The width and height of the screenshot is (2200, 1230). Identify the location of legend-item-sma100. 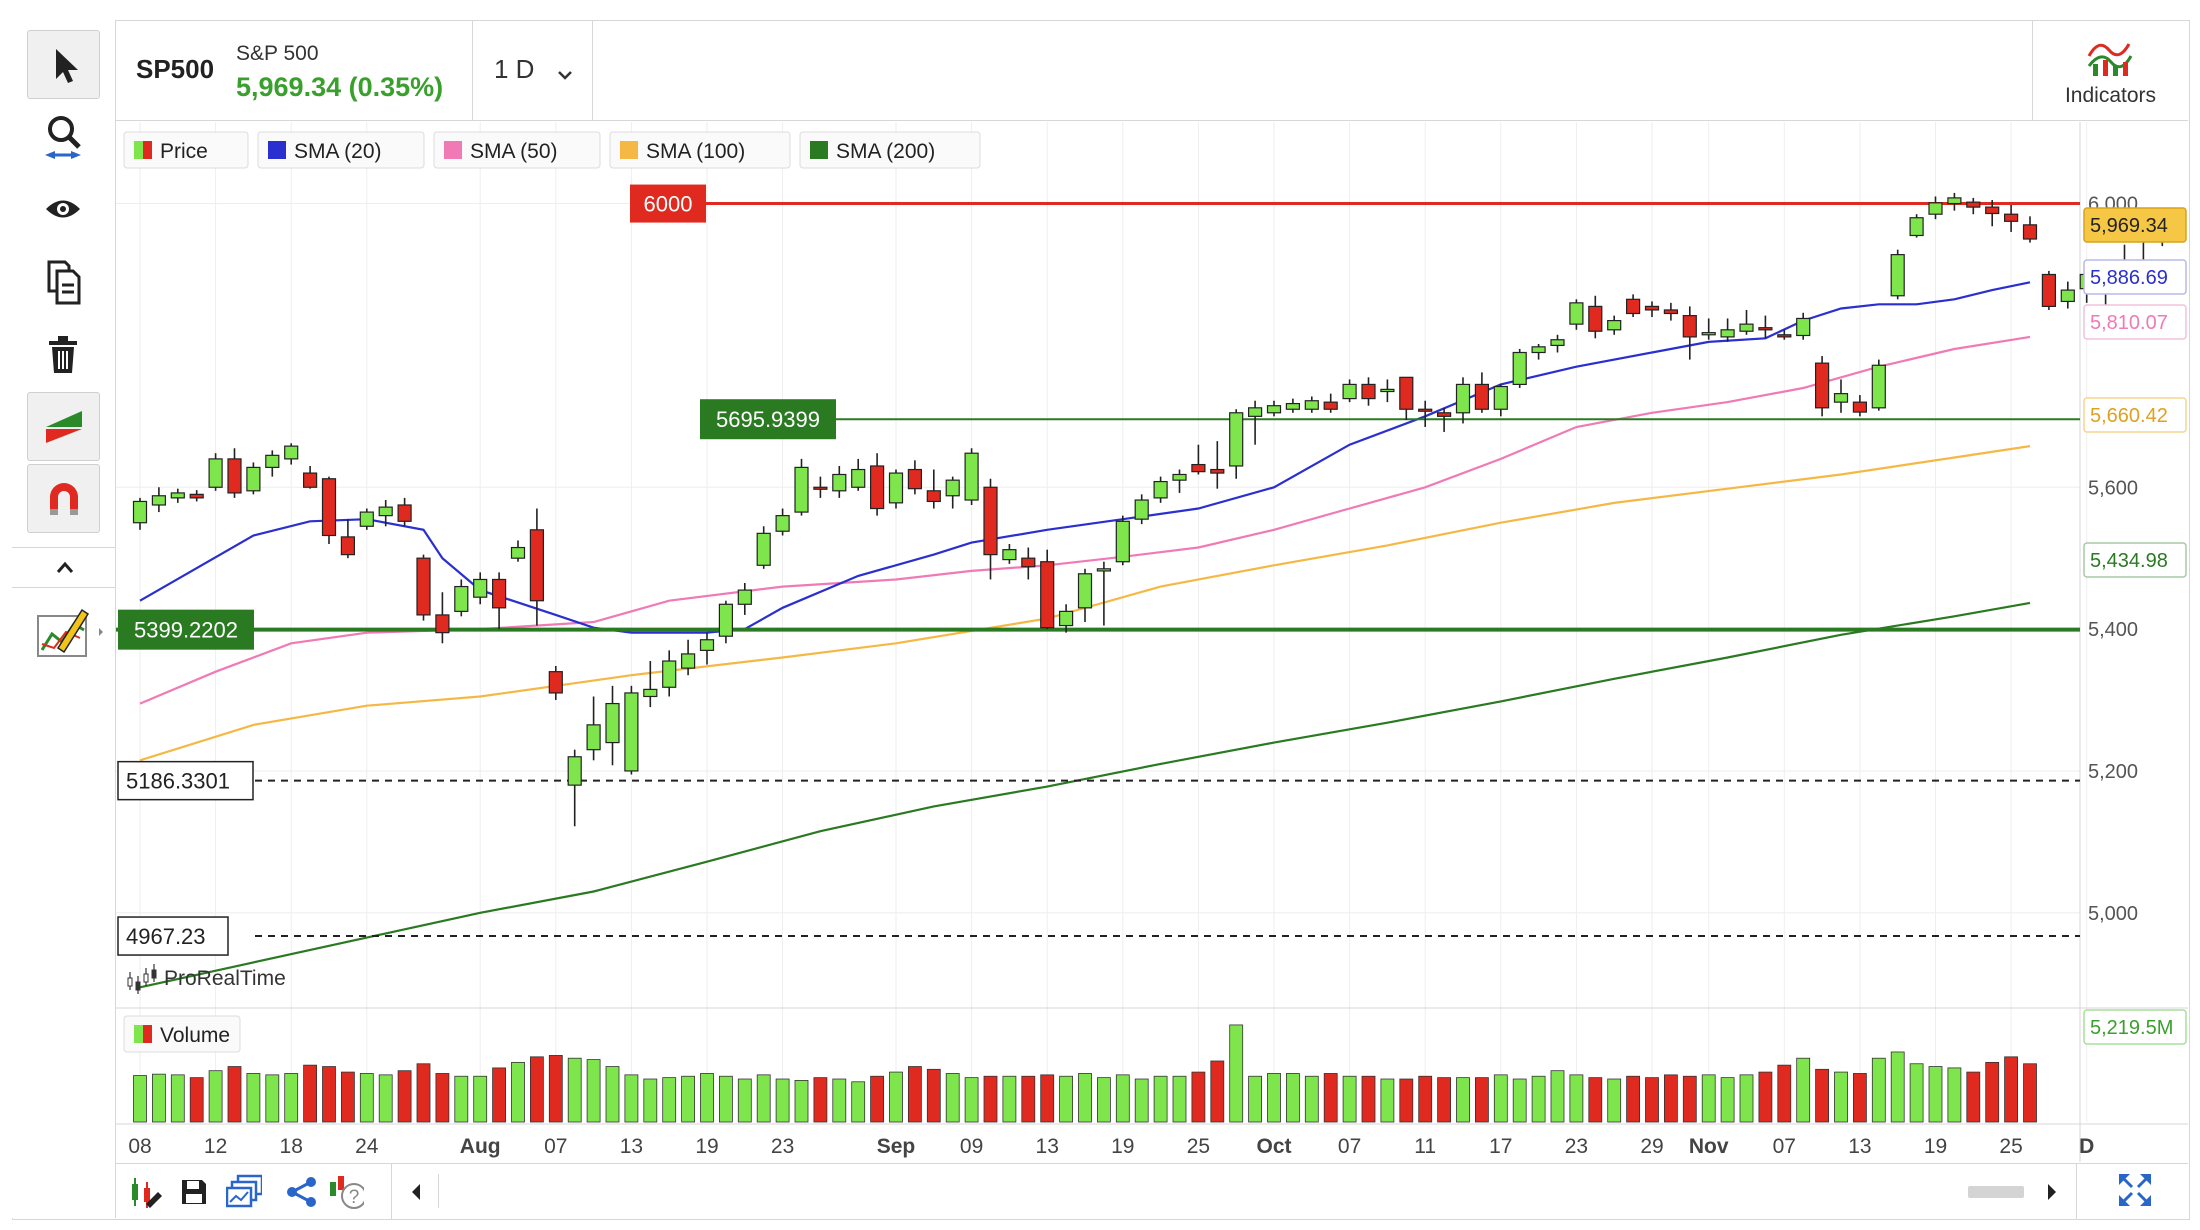
(700, 150).